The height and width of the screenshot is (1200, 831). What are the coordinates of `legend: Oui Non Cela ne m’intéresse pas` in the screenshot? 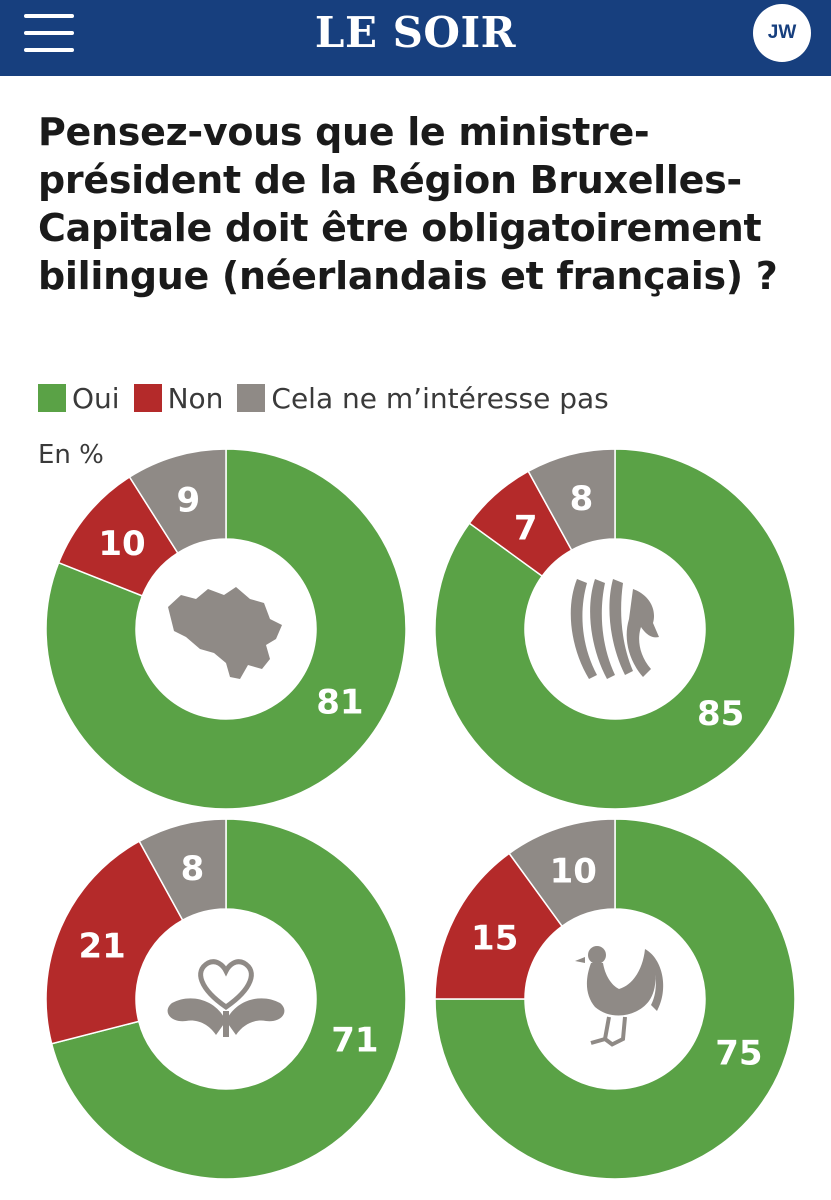 It's located at (330, 398).